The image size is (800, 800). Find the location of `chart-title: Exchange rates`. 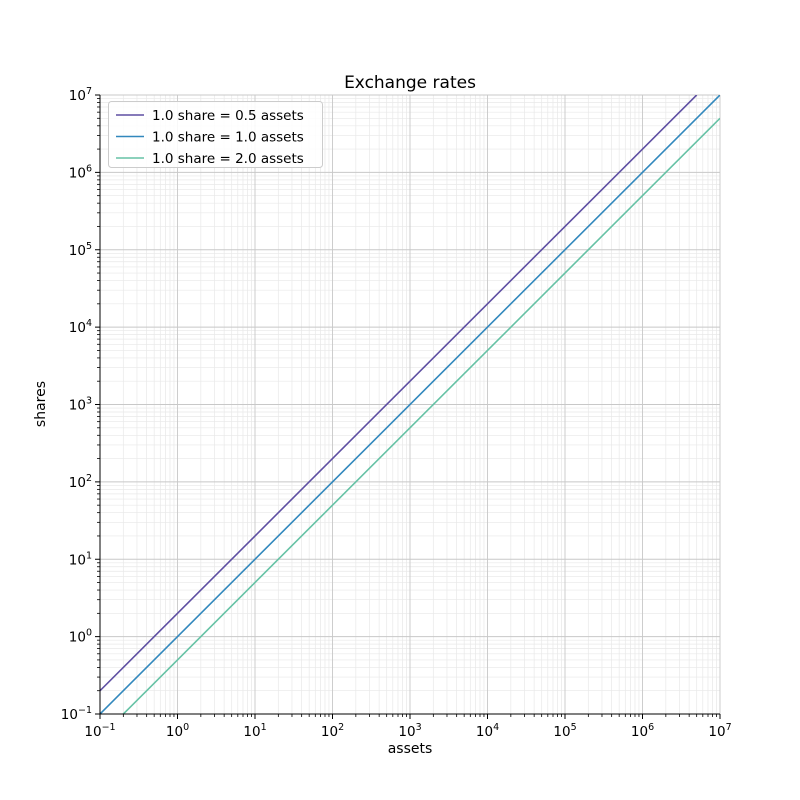

chart-title: Exchange rates is located at coordinates (410, 83).